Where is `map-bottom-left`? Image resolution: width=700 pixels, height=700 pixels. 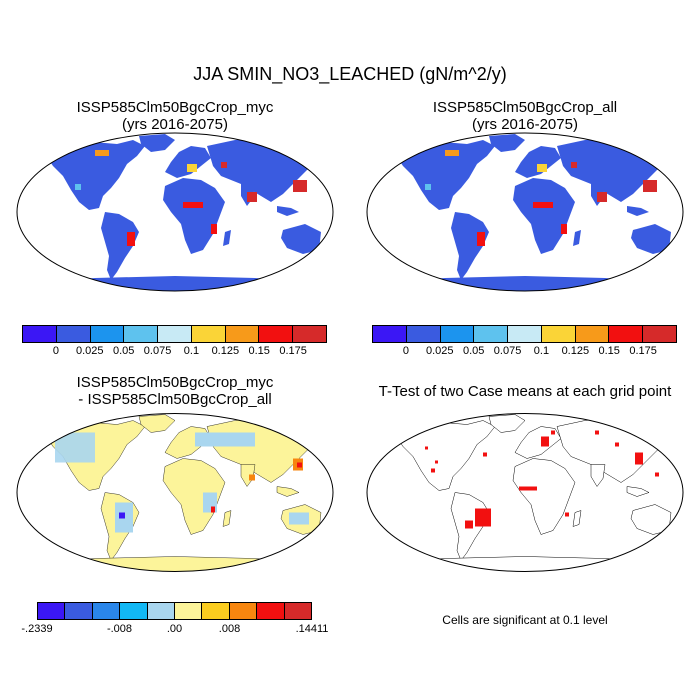
map-bottom-left is located at coordinates (175, 492).